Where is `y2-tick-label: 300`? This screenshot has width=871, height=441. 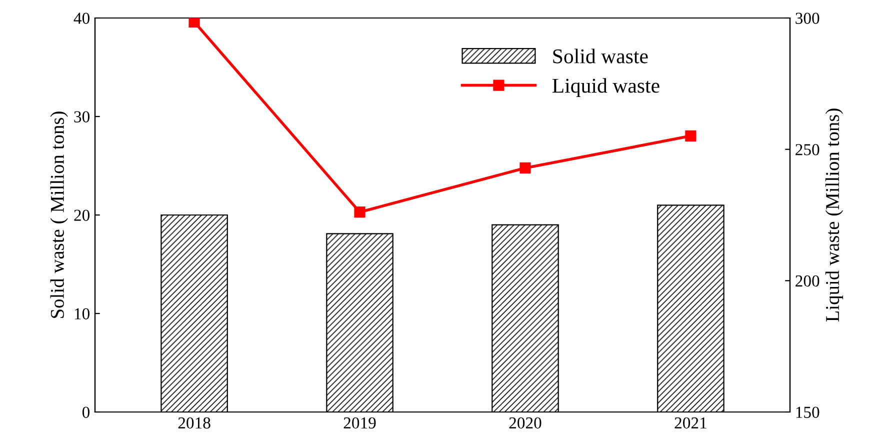 y2-tick-label: 300 is located at coordinates (808, 18).